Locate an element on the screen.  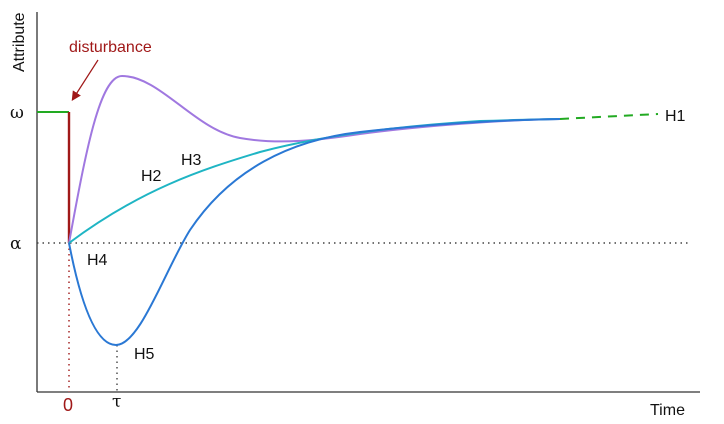
omega-symbol: ω is located at coordinates (17, 113).